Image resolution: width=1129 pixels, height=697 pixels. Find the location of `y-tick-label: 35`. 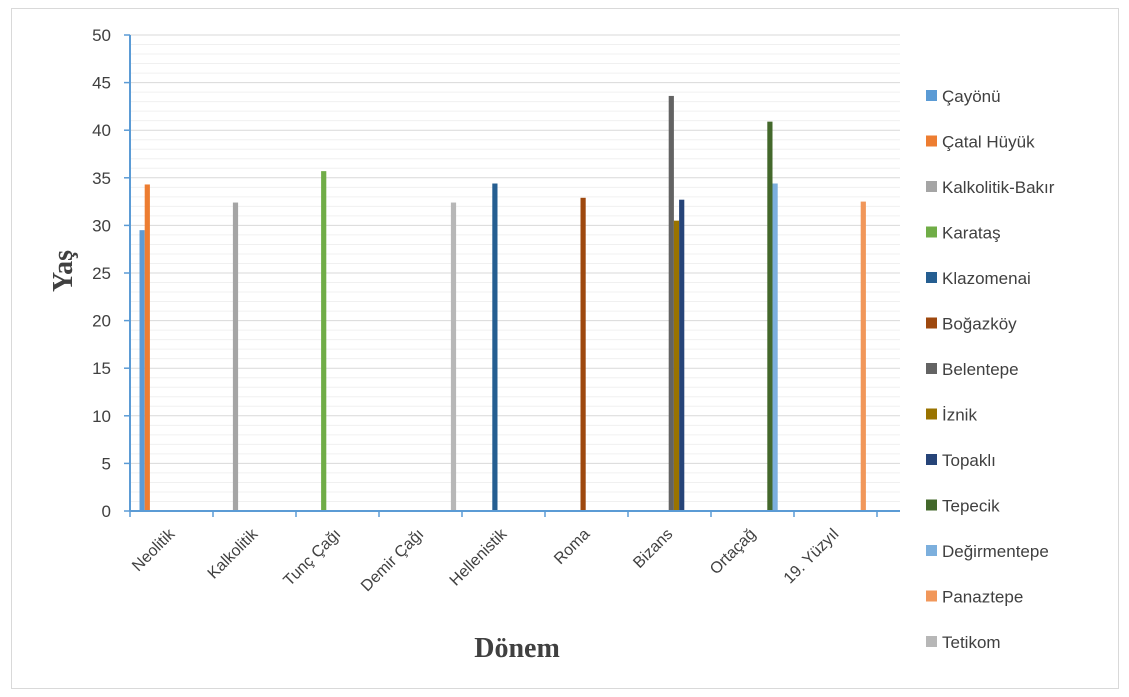

y-tick-label: 35 is located at coordinates (101, 178).